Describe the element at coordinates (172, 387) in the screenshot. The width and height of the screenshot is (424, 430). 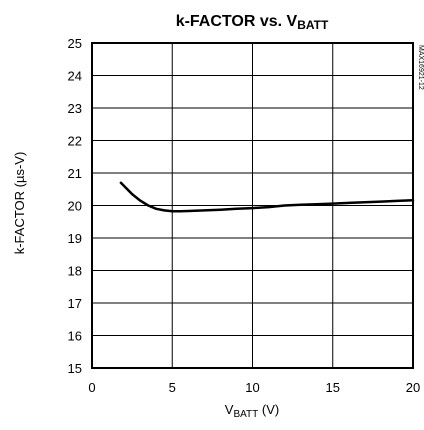
I see `x-tick-label-5: 5` at that location.